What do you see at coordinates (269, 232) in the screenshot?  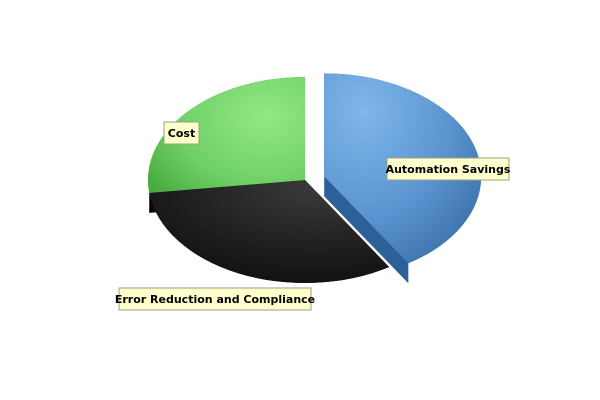 I see `pie-slice-error-reduction-and-compliance` at bounding box center [269, 232].